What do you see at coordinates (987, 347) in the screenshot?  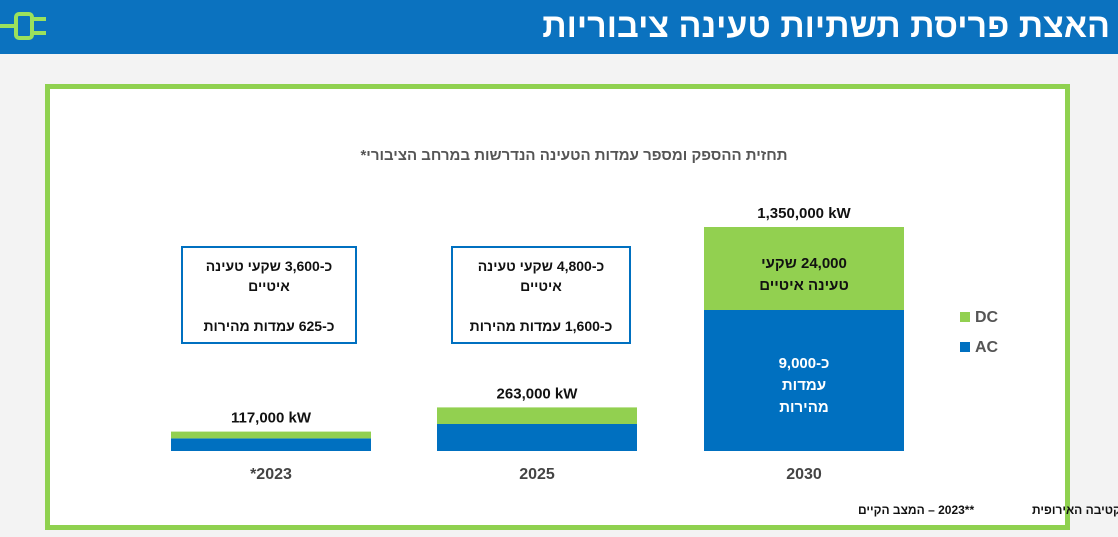 I see `legend-label-ac: AC` at bounding box center [987, 347].